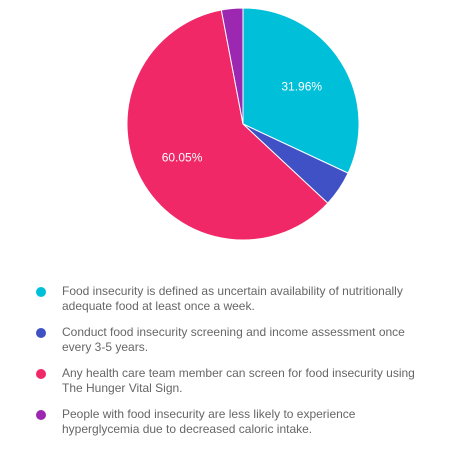  I want to click on slice-data-label: 31.96%, so click(301, 87).